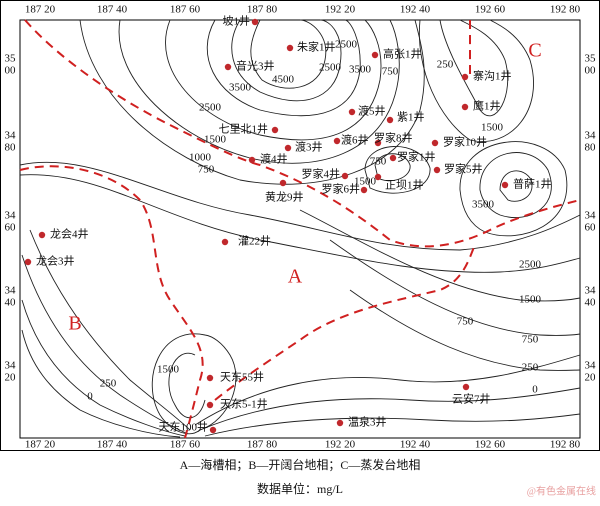  I want to click on well-name: 正坝1井, so click(404, 185).